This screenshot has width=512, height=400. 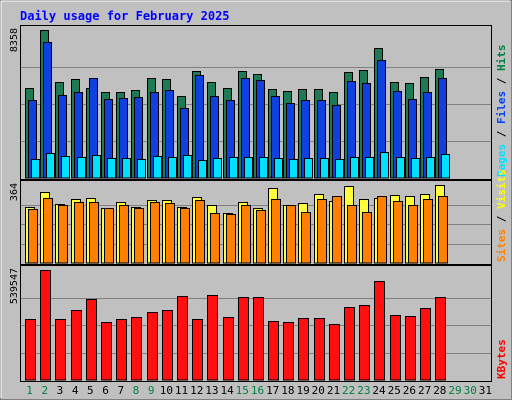 What do you see at coordinates (409, 390) in the screenshot?
I see `x-tick-label: 26` at bounding box center [409, 390].